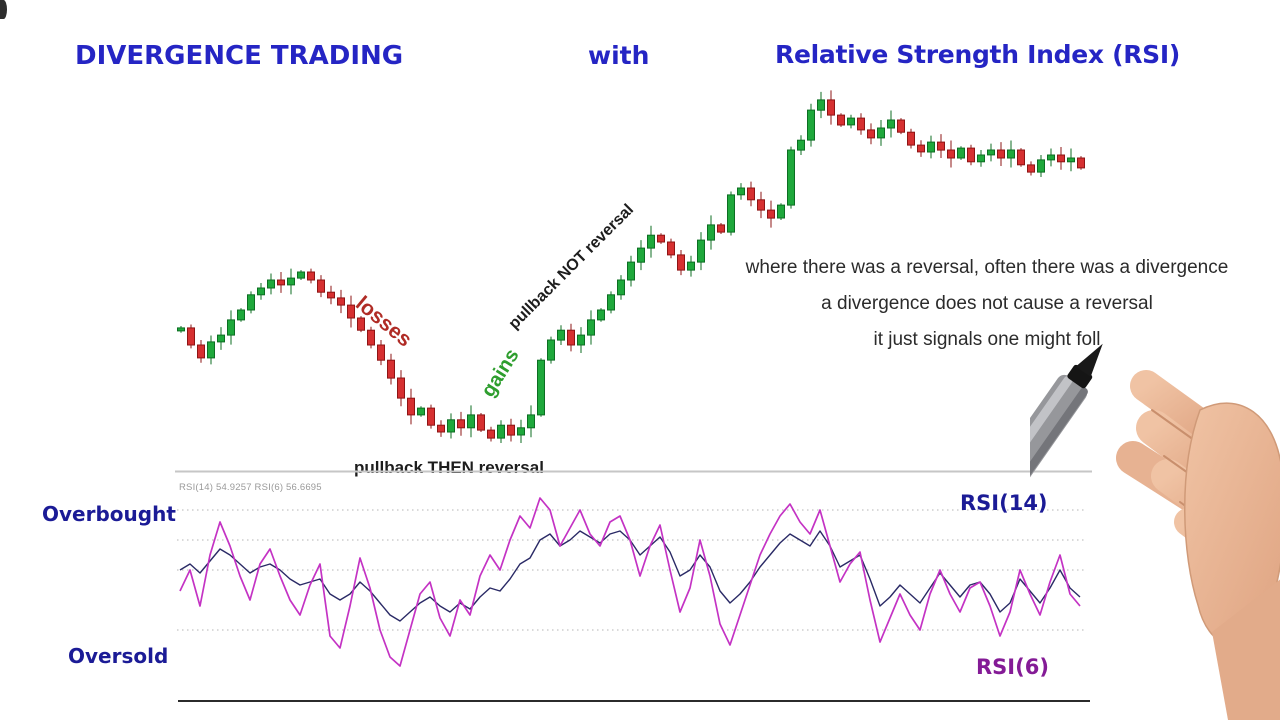  Describe the element at coordinates (118, 656) in the screenshot. I see `oversold-label: Oversold` at that location.